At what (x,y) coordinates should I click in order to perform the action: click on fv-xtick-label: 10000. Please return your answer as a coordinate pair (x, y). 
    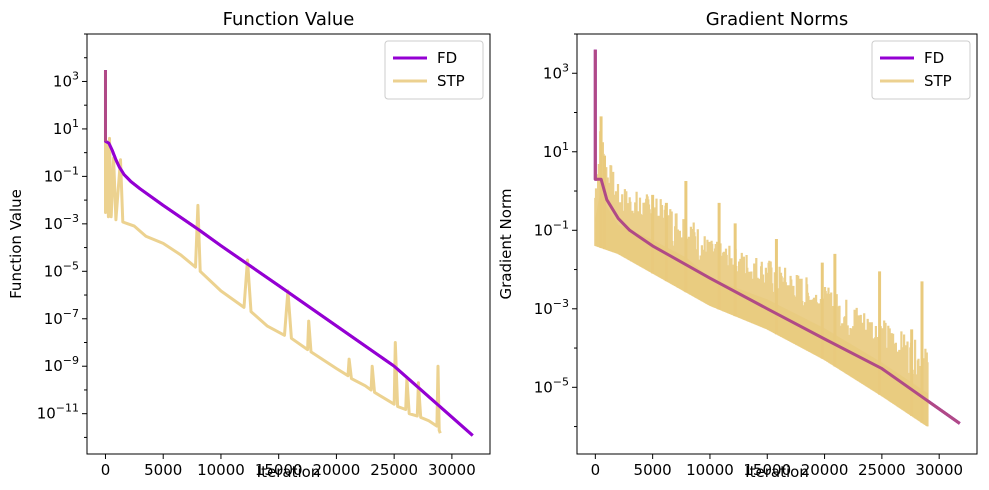
    Looking at the image, I should click on (221, 470).